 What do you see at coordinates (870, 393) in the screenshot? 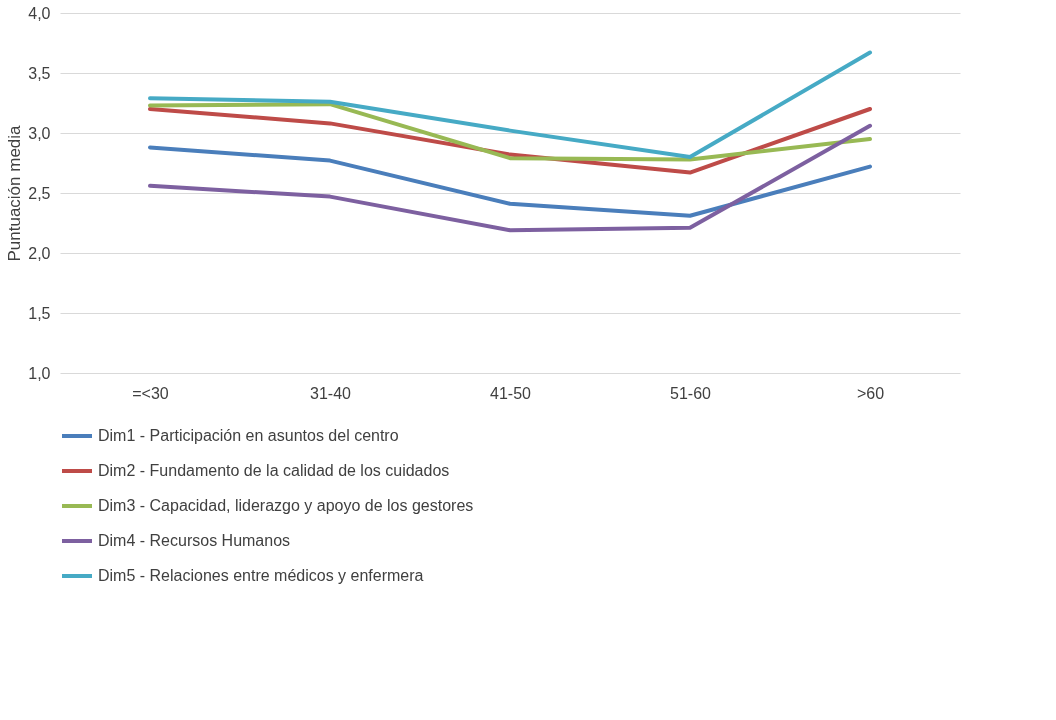
I see `x-tick-label: >60` at bounding box center [870, 393].